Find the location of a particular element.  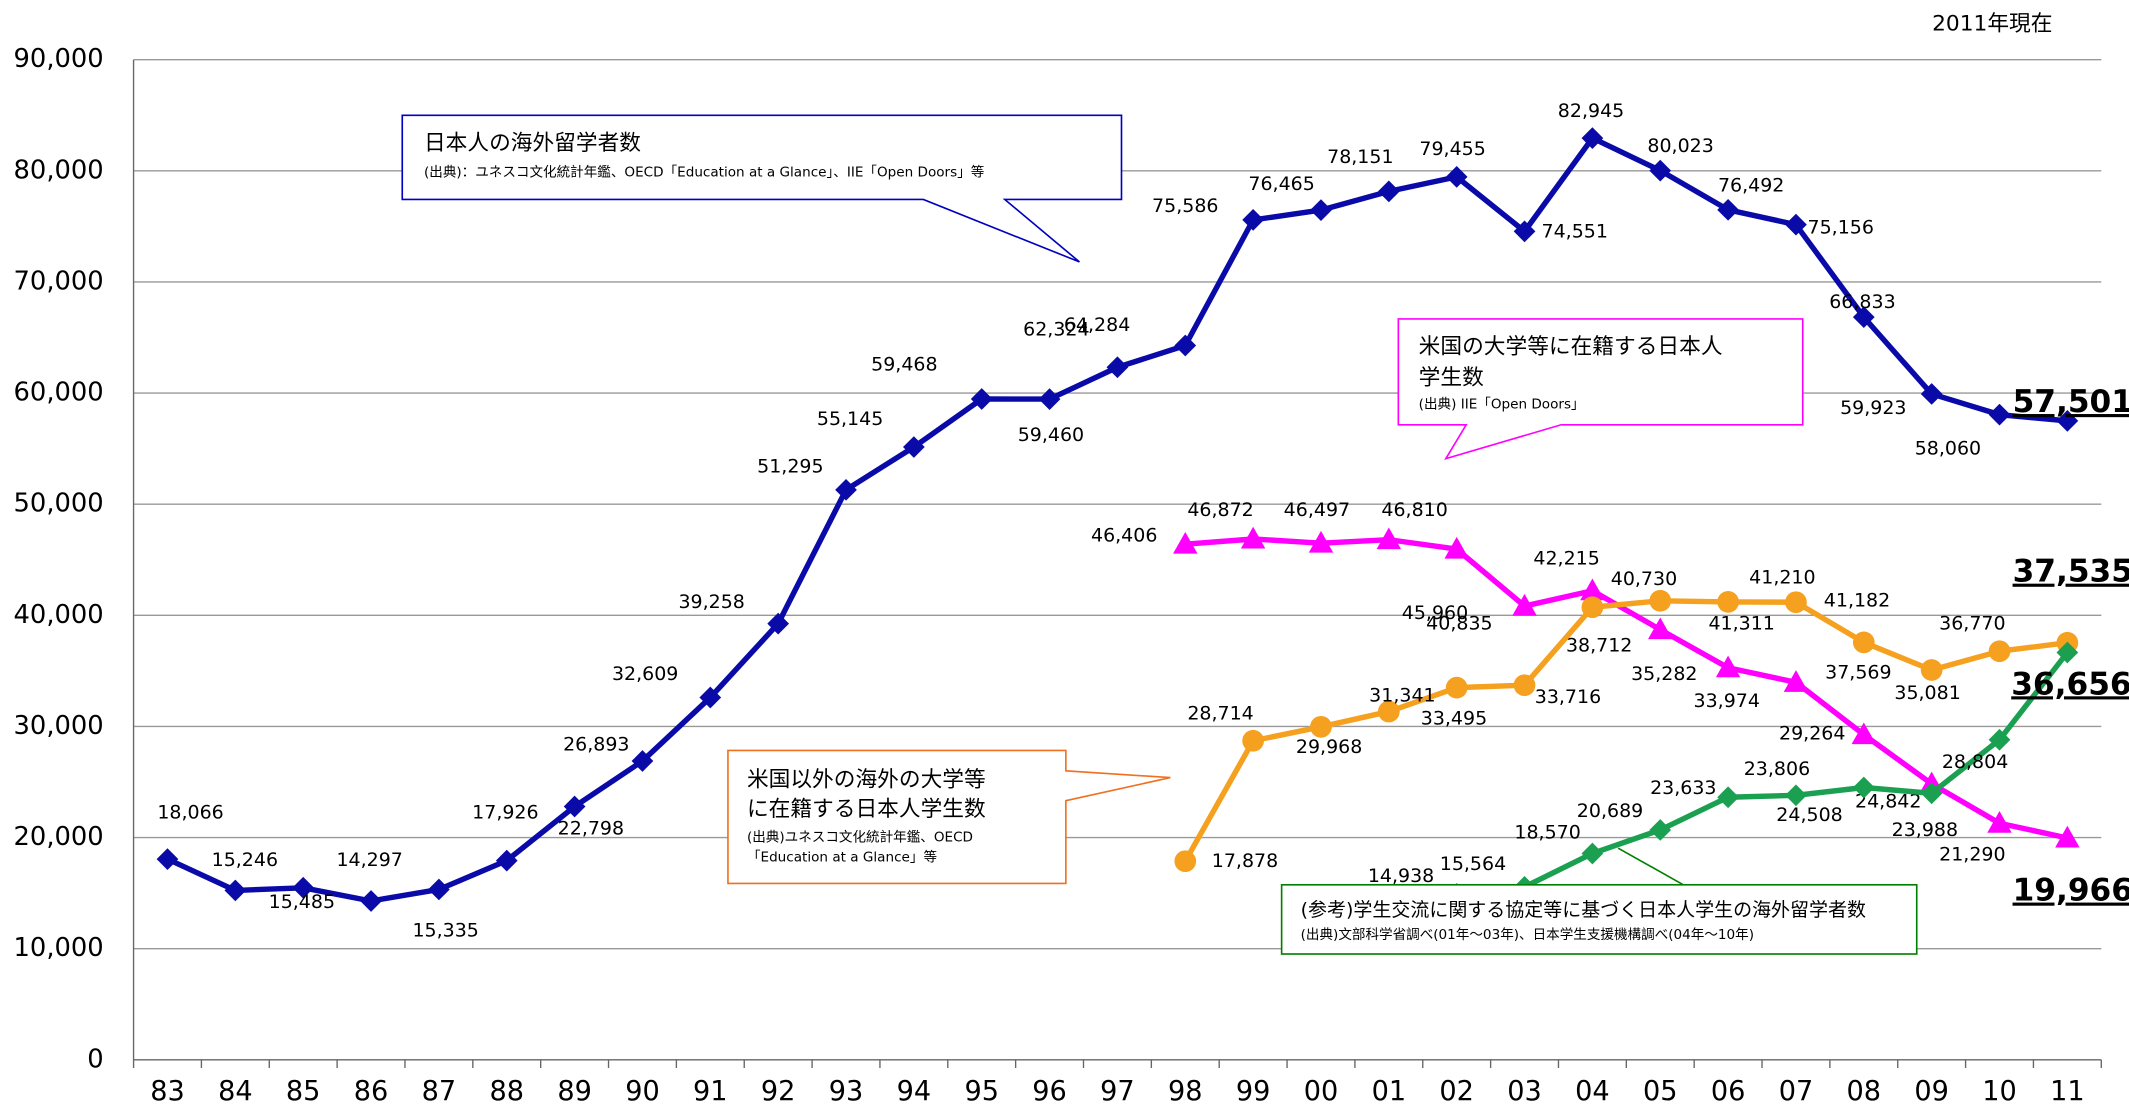

data-label: 15,564 is located at coordinates (1473, 864).